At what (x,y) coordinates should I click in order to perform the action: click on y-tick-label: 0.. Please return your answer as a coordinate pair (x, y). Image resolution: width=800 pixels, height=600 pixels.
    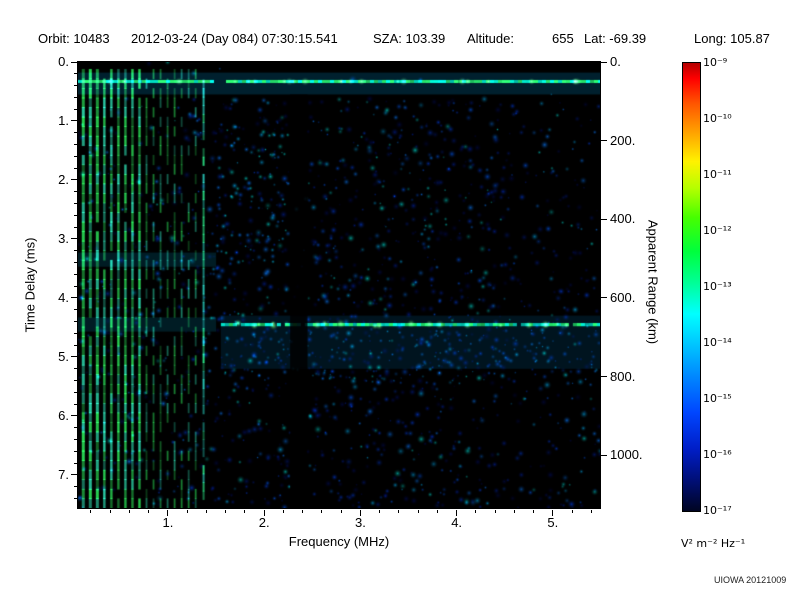
    Looking at the image, I should click on (63, 61).